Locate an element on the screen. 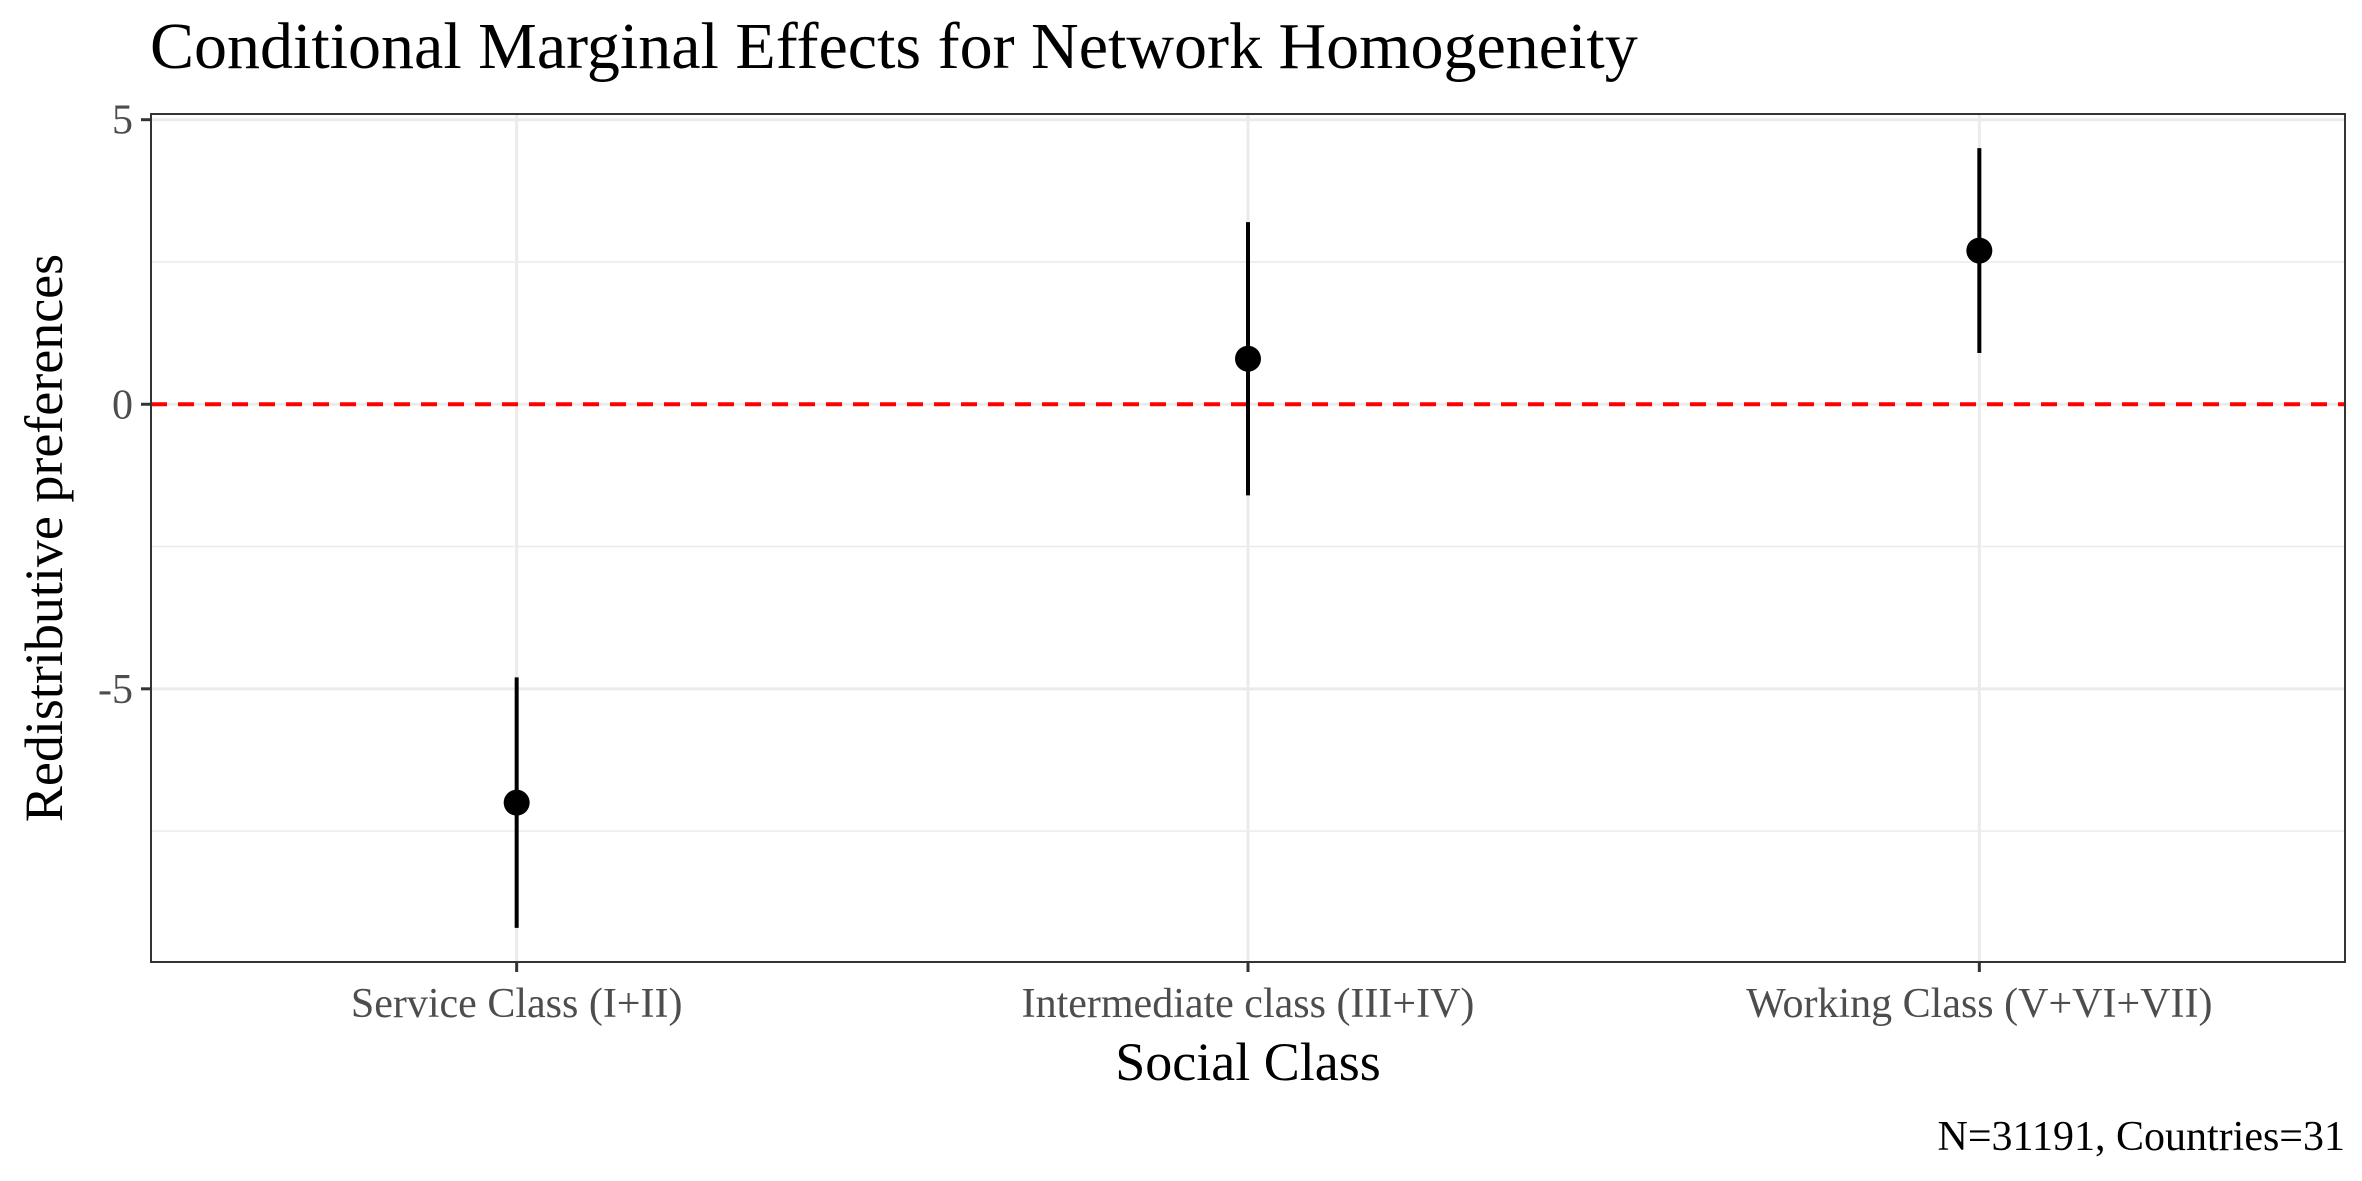 The image size is (2362, 1181). y-tick-label: -5 is located at coordinates (115, 690).